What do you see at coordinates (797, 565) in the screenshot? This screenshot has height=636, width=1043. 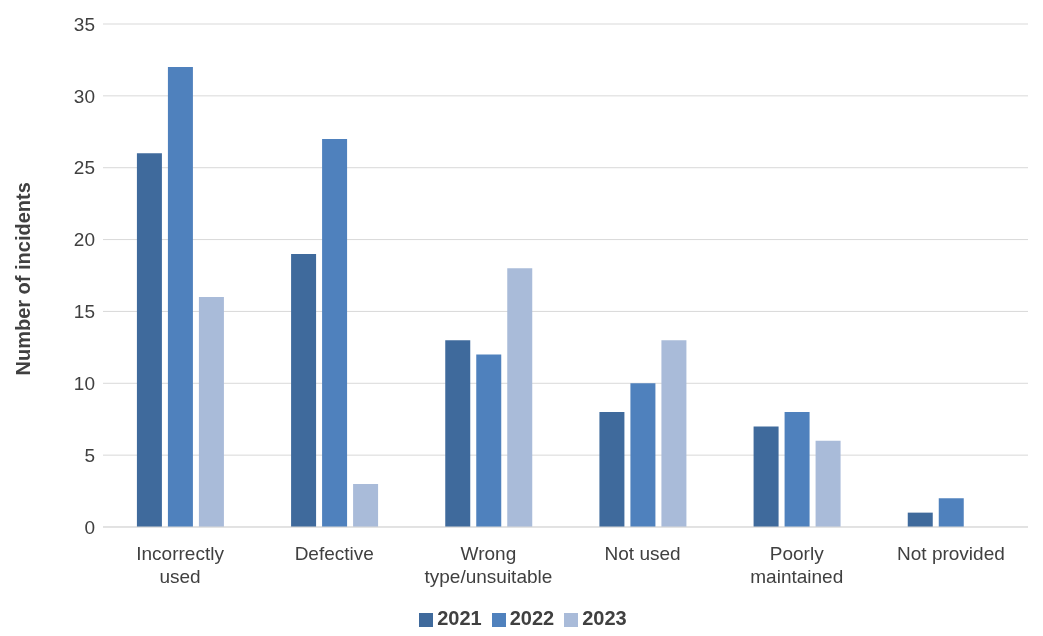 I see `x-tick-label: Poorly maintained` at bounding box center [797, 565].